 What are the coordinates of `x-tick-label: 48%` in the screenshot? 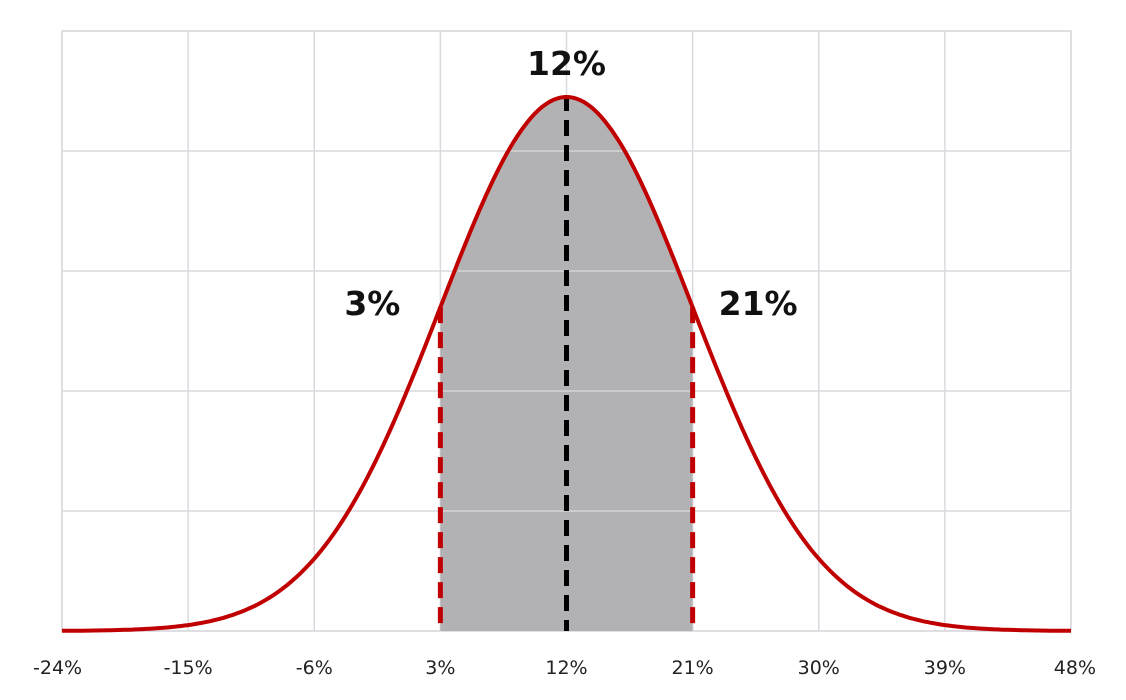 It's located at (1075, 668).